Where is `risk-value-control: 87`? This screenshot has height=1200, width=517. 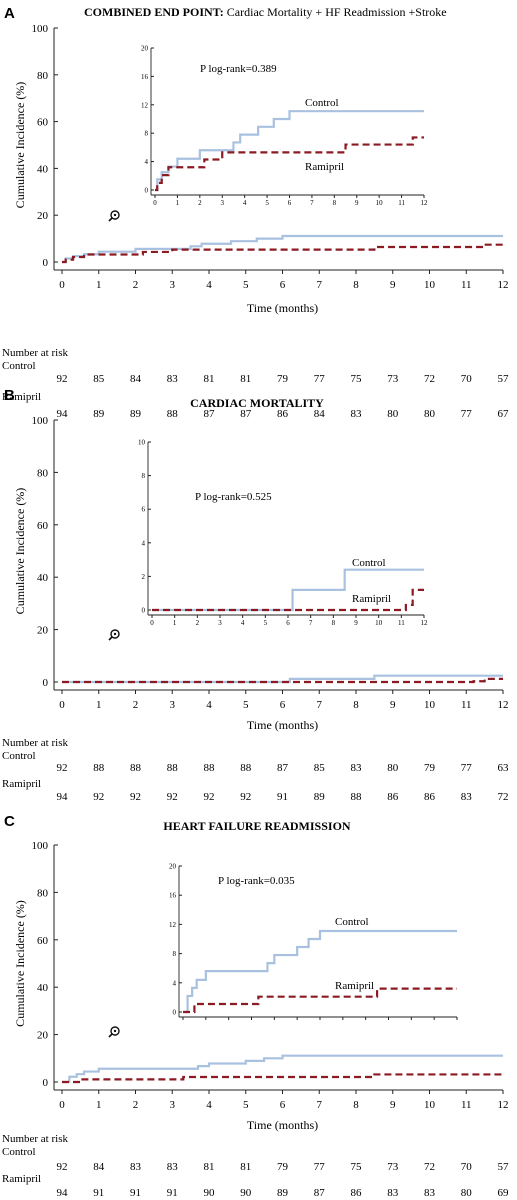
risk-value-control: 87 is located at coordinates (283, 768).